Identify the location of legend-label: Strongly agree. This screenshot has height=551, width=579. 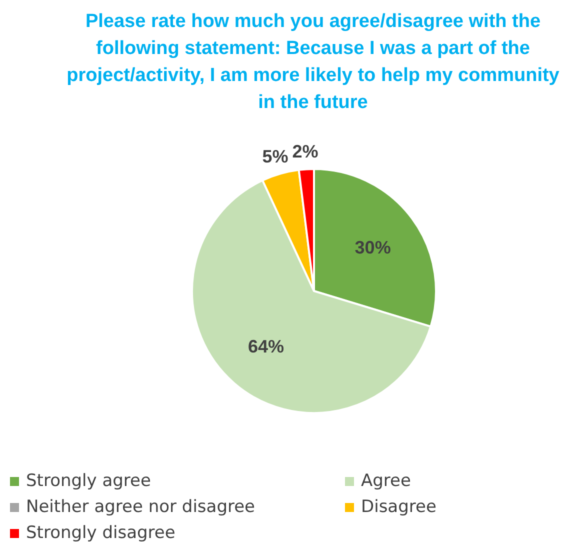
(88, 481).